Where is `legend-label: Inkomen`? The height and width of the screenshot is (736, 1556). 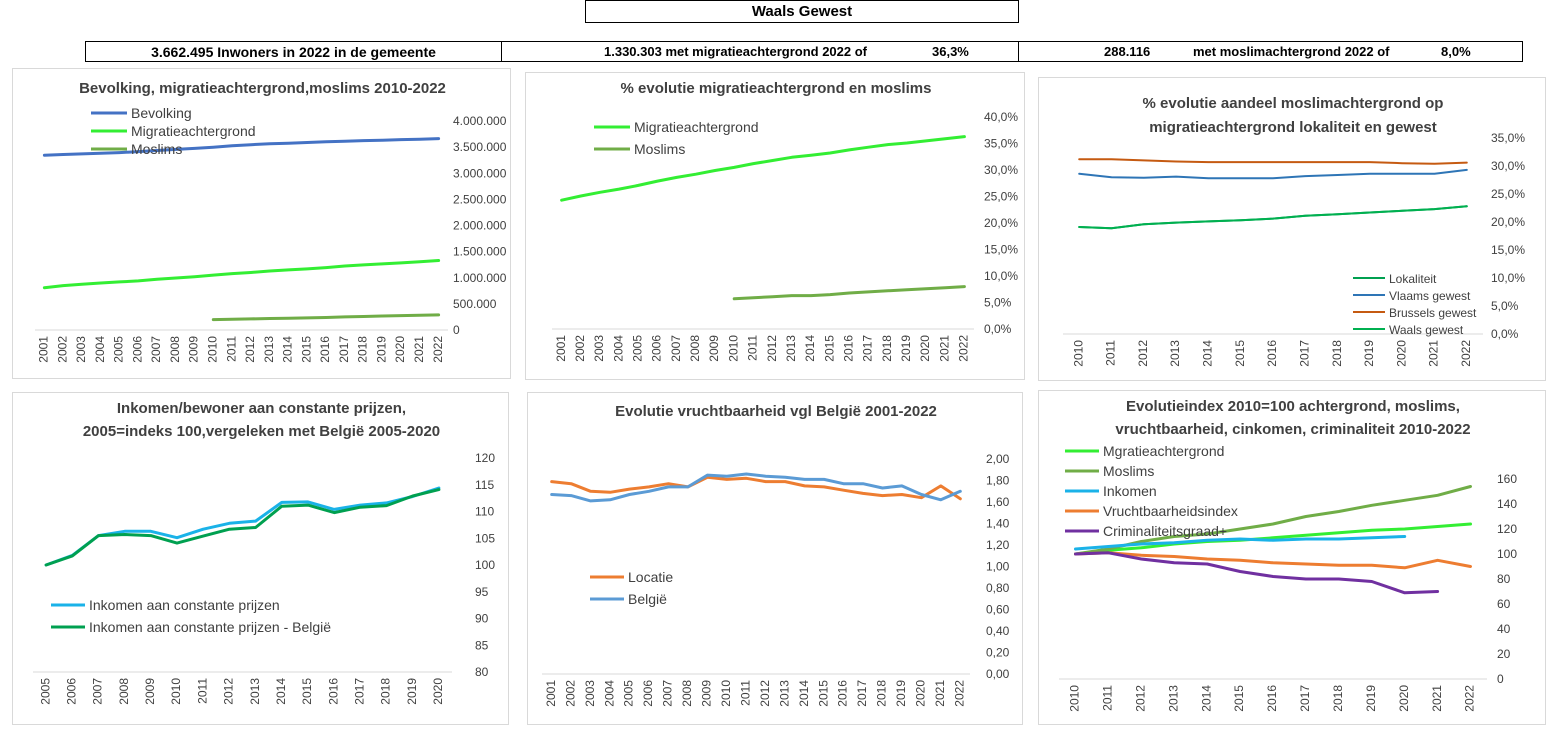
legend-label: Inkomen is located at coordinates (1130, 491).